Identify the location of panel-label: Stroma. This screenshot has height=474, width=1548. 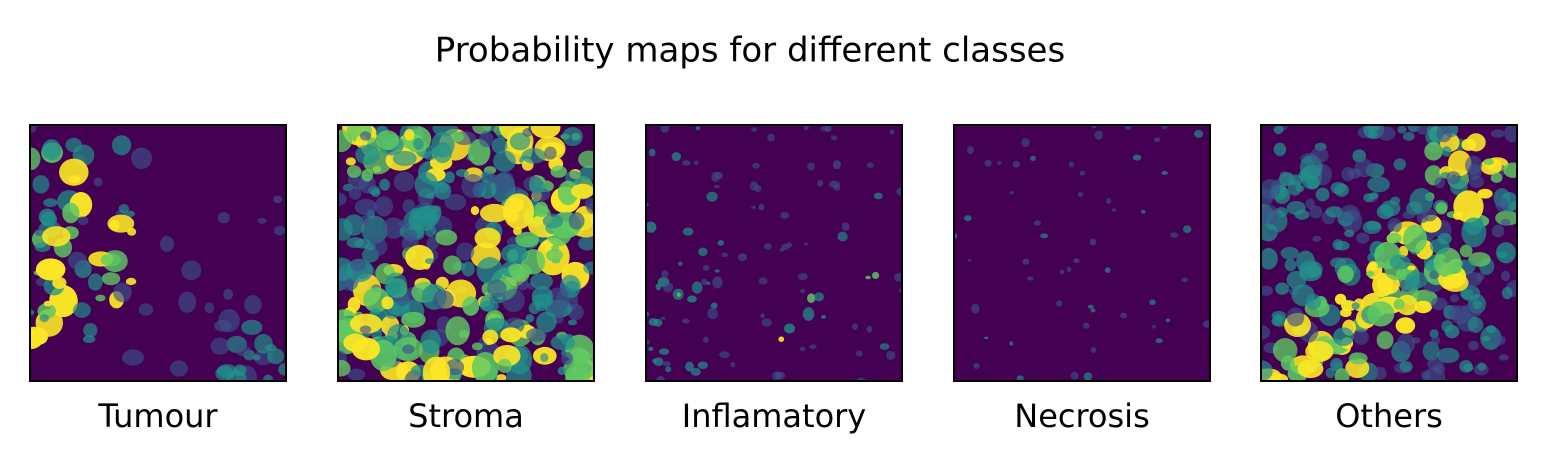
(466, 416).